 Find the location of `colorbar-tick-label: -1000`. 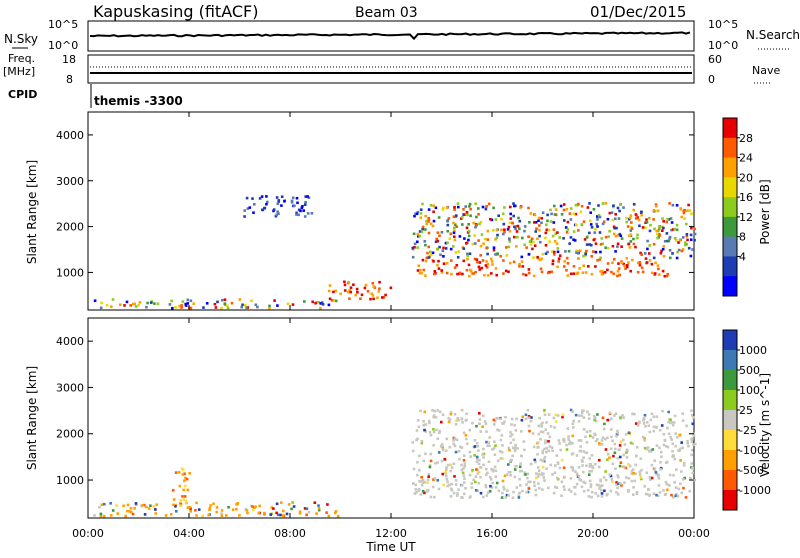

colorbar-tick-label: -1000 is located at coordinates (755, 490).